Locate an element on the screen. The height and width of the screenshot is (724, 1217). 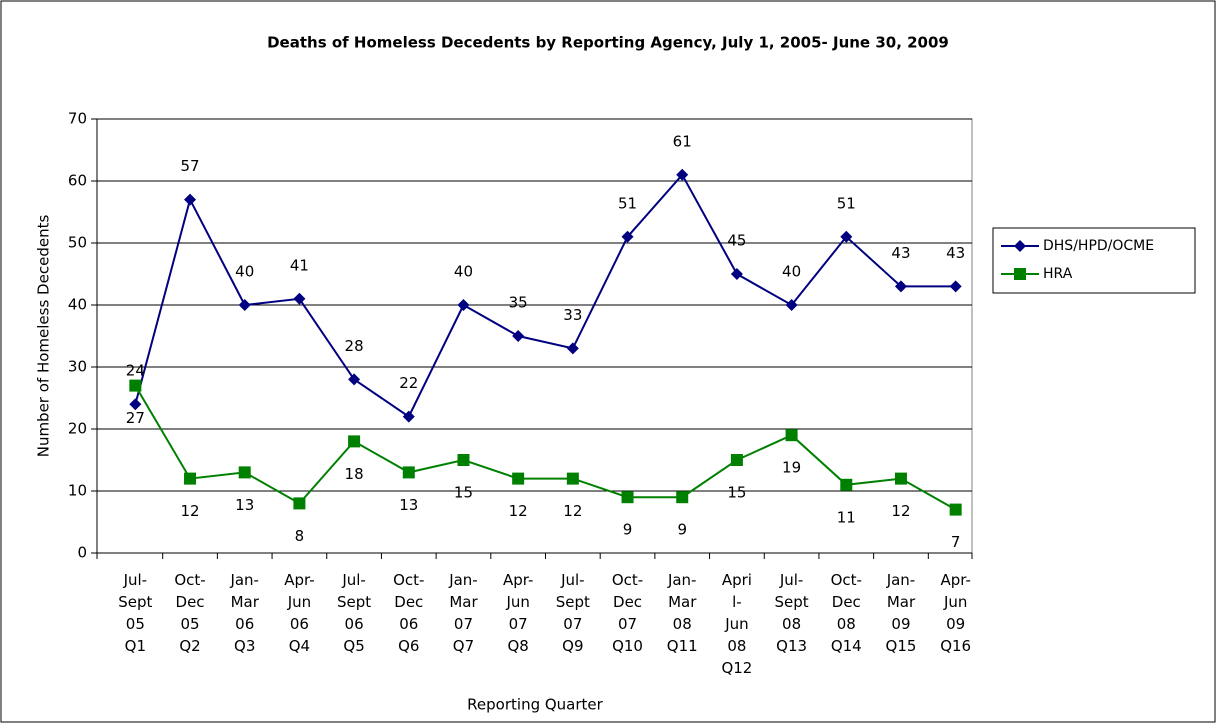
x-tick-label: Jul-Sept 06 Q5 is located at coordinates (354, 613).